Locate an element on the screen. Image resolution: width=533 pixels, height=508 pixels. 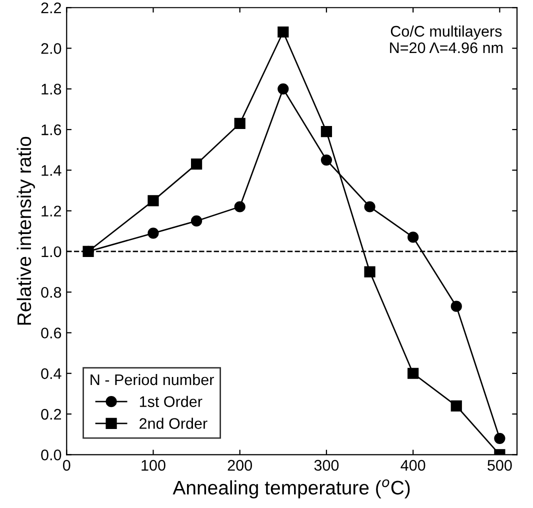
y-tick-label: 0.6 is located at coordinates (51, 333).